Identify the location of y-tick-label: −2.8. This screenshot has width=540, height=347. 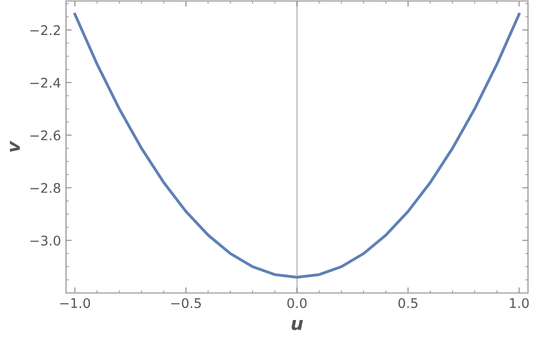
(45, 187).